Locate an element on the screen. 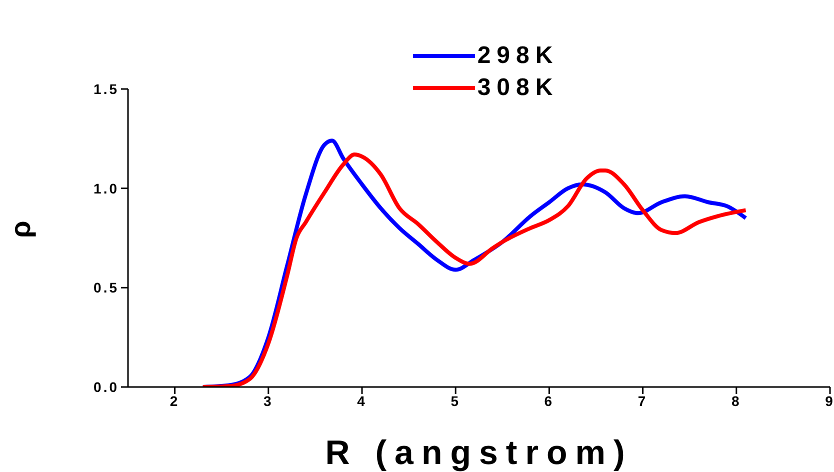 The width and height of the screenshot is (834, 472). x-tick-label: 4 is located at coordinates (362, 400).